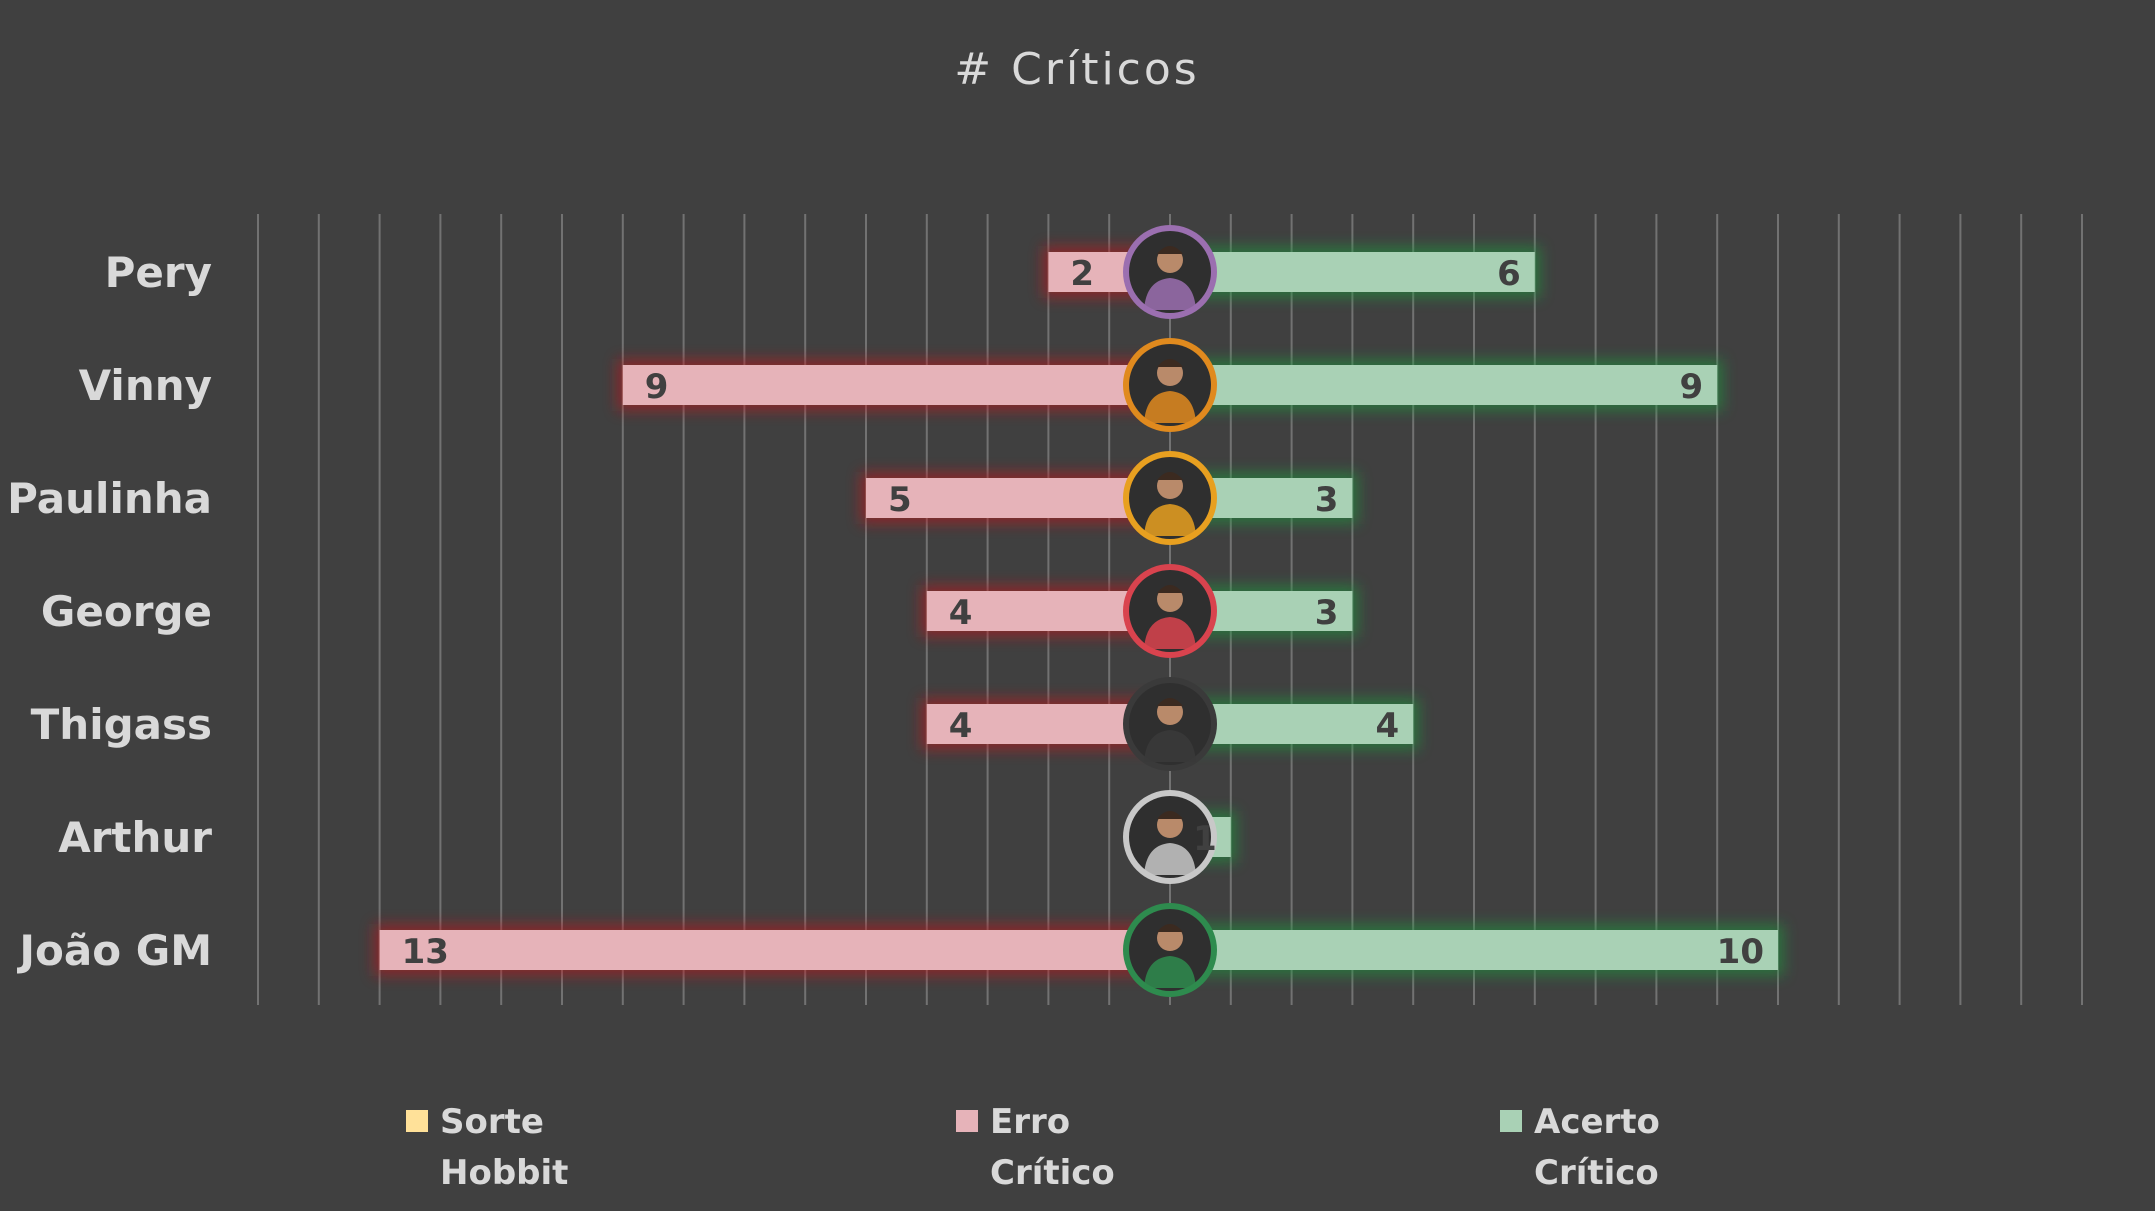  Describe the element at coordinates (425, 952) in the screenshot. I see `error-value-label: 13` at that location.